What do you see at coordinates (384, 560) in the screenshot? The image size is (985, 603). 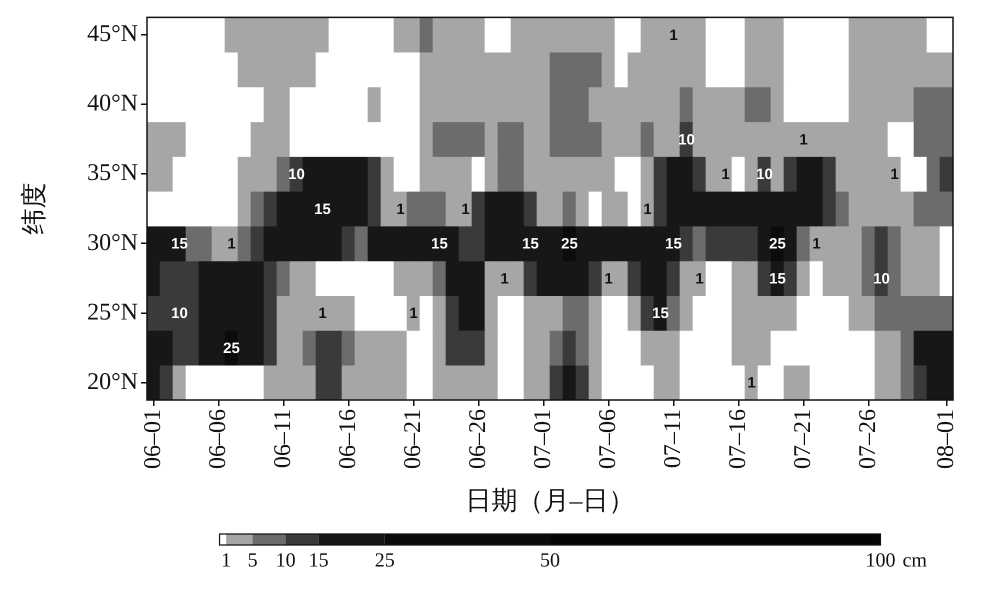 I see `color-bar-label: 25` at bounding box center [384, 560].